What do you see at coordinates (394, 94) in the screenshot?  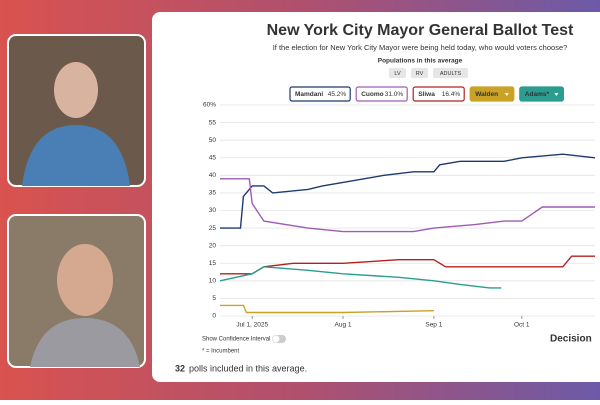 I see `legend-value: 31.0%` at bounding box center [394, 94].